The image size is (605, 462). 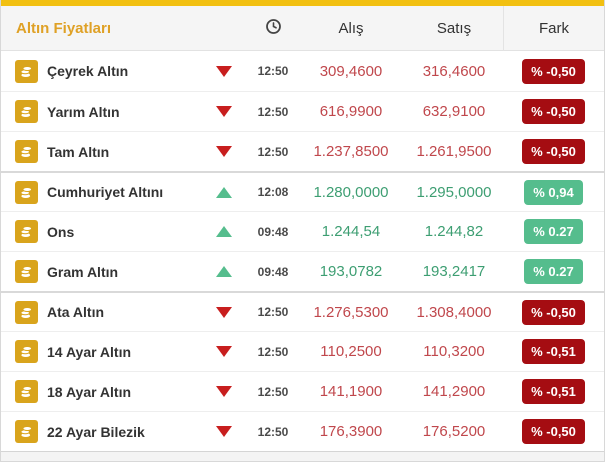 What do you see at coordinates (351, 71) in the screenshot?
I see `buy-price: 309,4600` at bounding box center [351, 71].